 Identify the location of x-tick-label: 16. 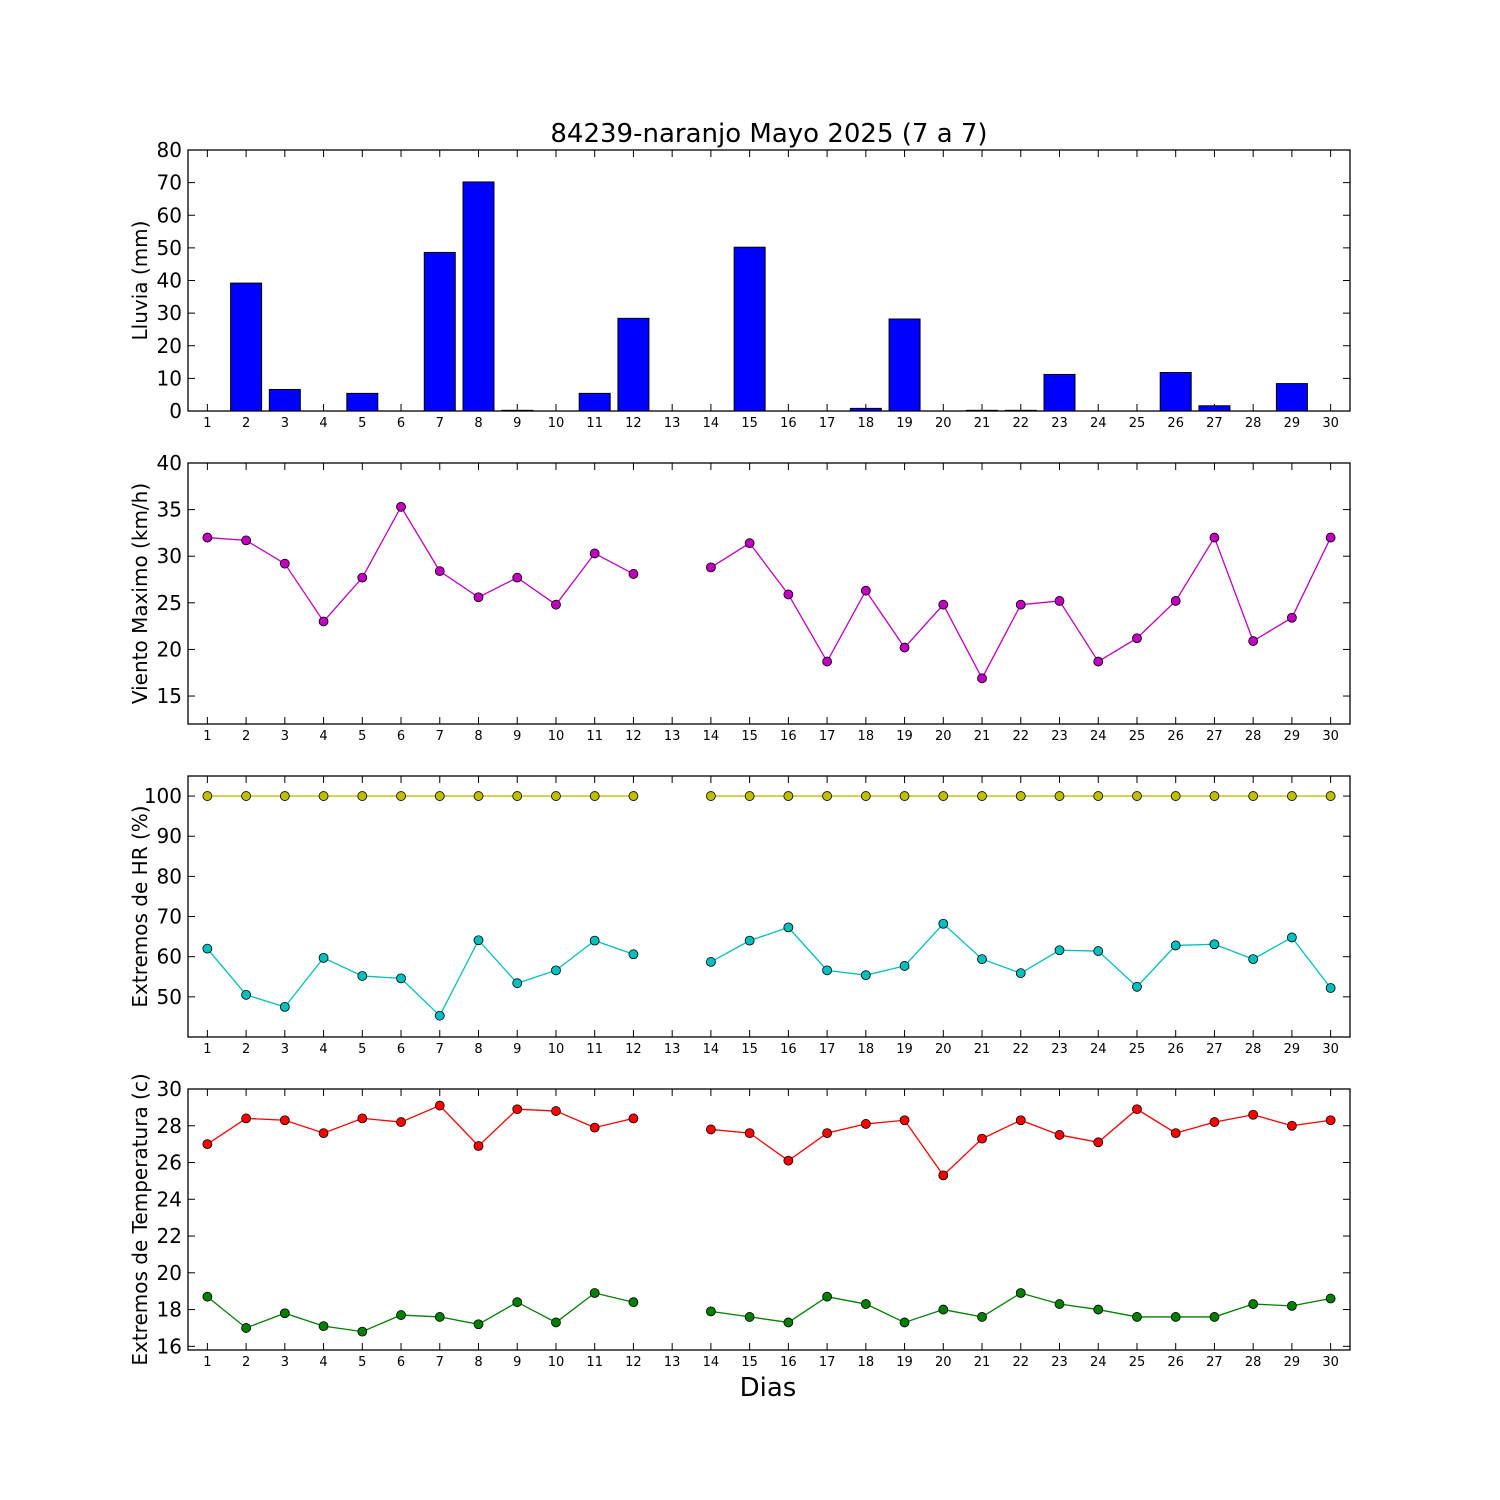
(788, 1362).